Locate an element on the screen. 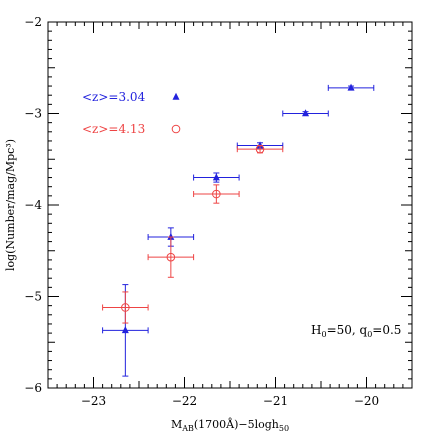 The image size is (436, 436). y-axis-label: log(Number/mag/Mpc³) is located at coordinates (10, 205).